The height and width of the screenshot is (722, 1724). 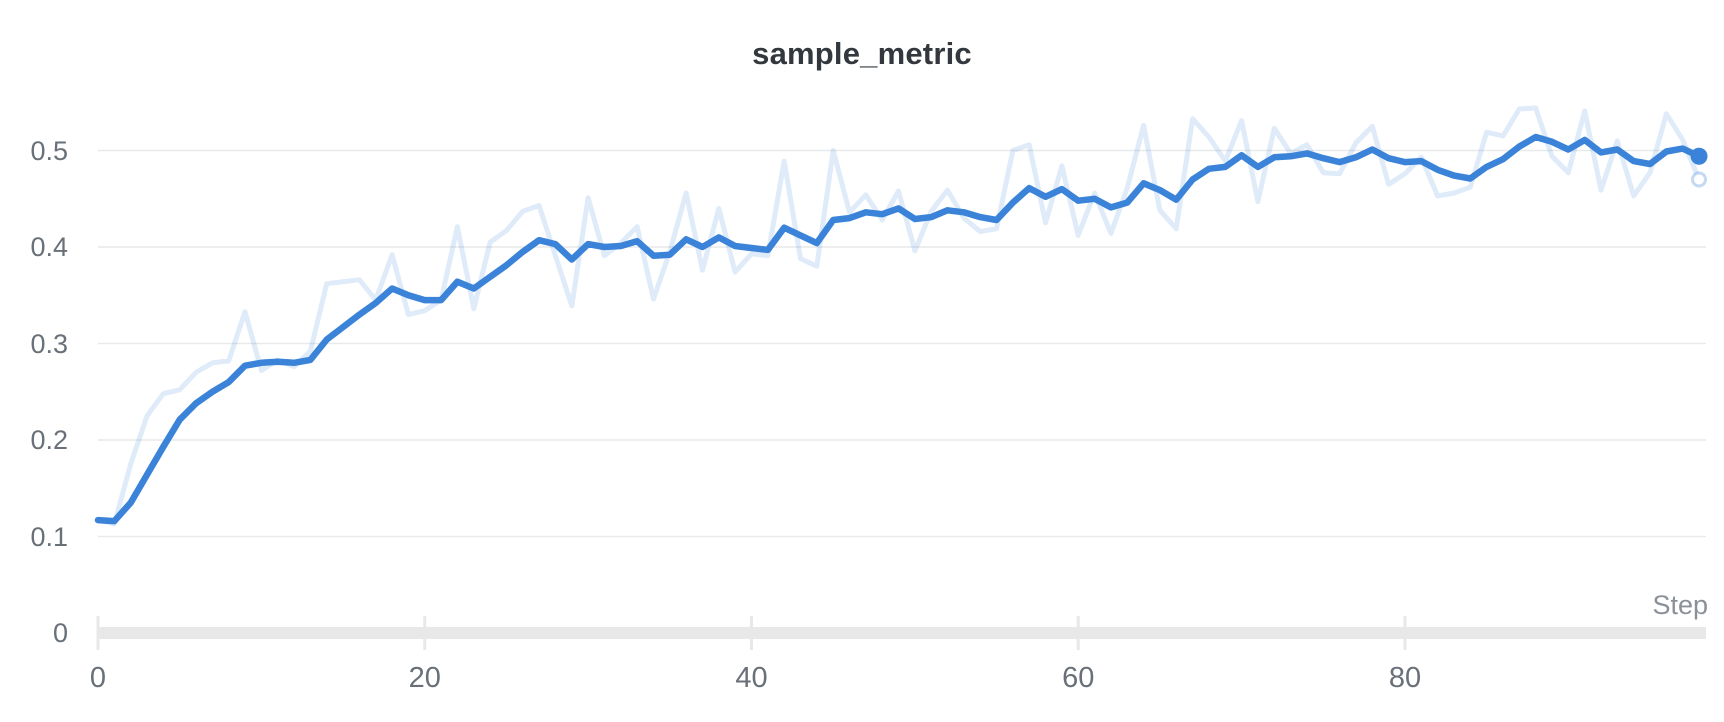 I want to click on x-tick-label: 20, so click(x=424, y=678).